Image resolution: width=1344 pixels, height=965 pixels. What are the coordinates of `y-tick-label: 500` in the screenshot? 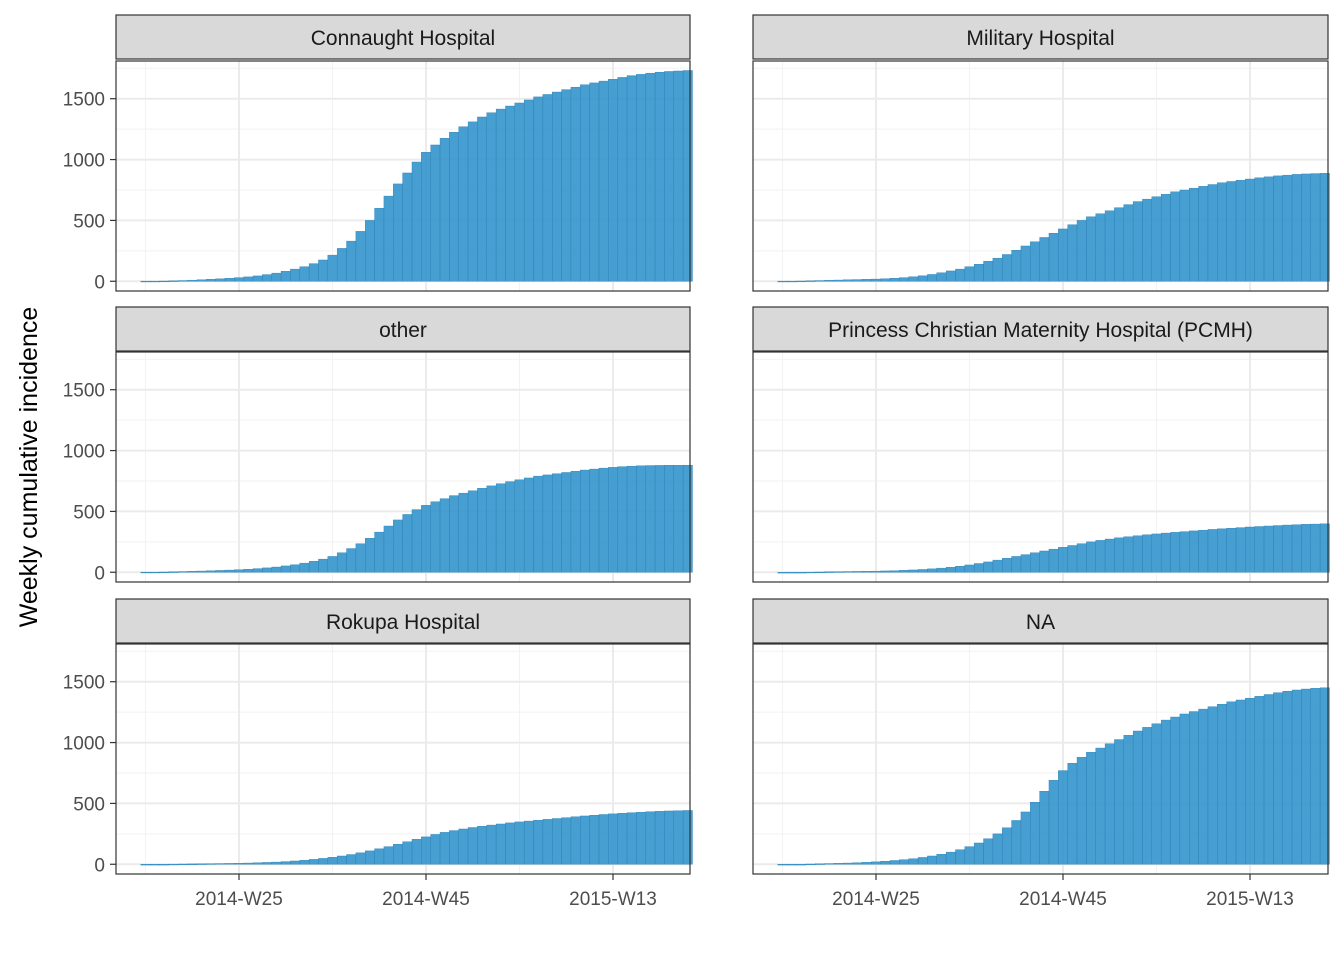 It's located at (89, 512).